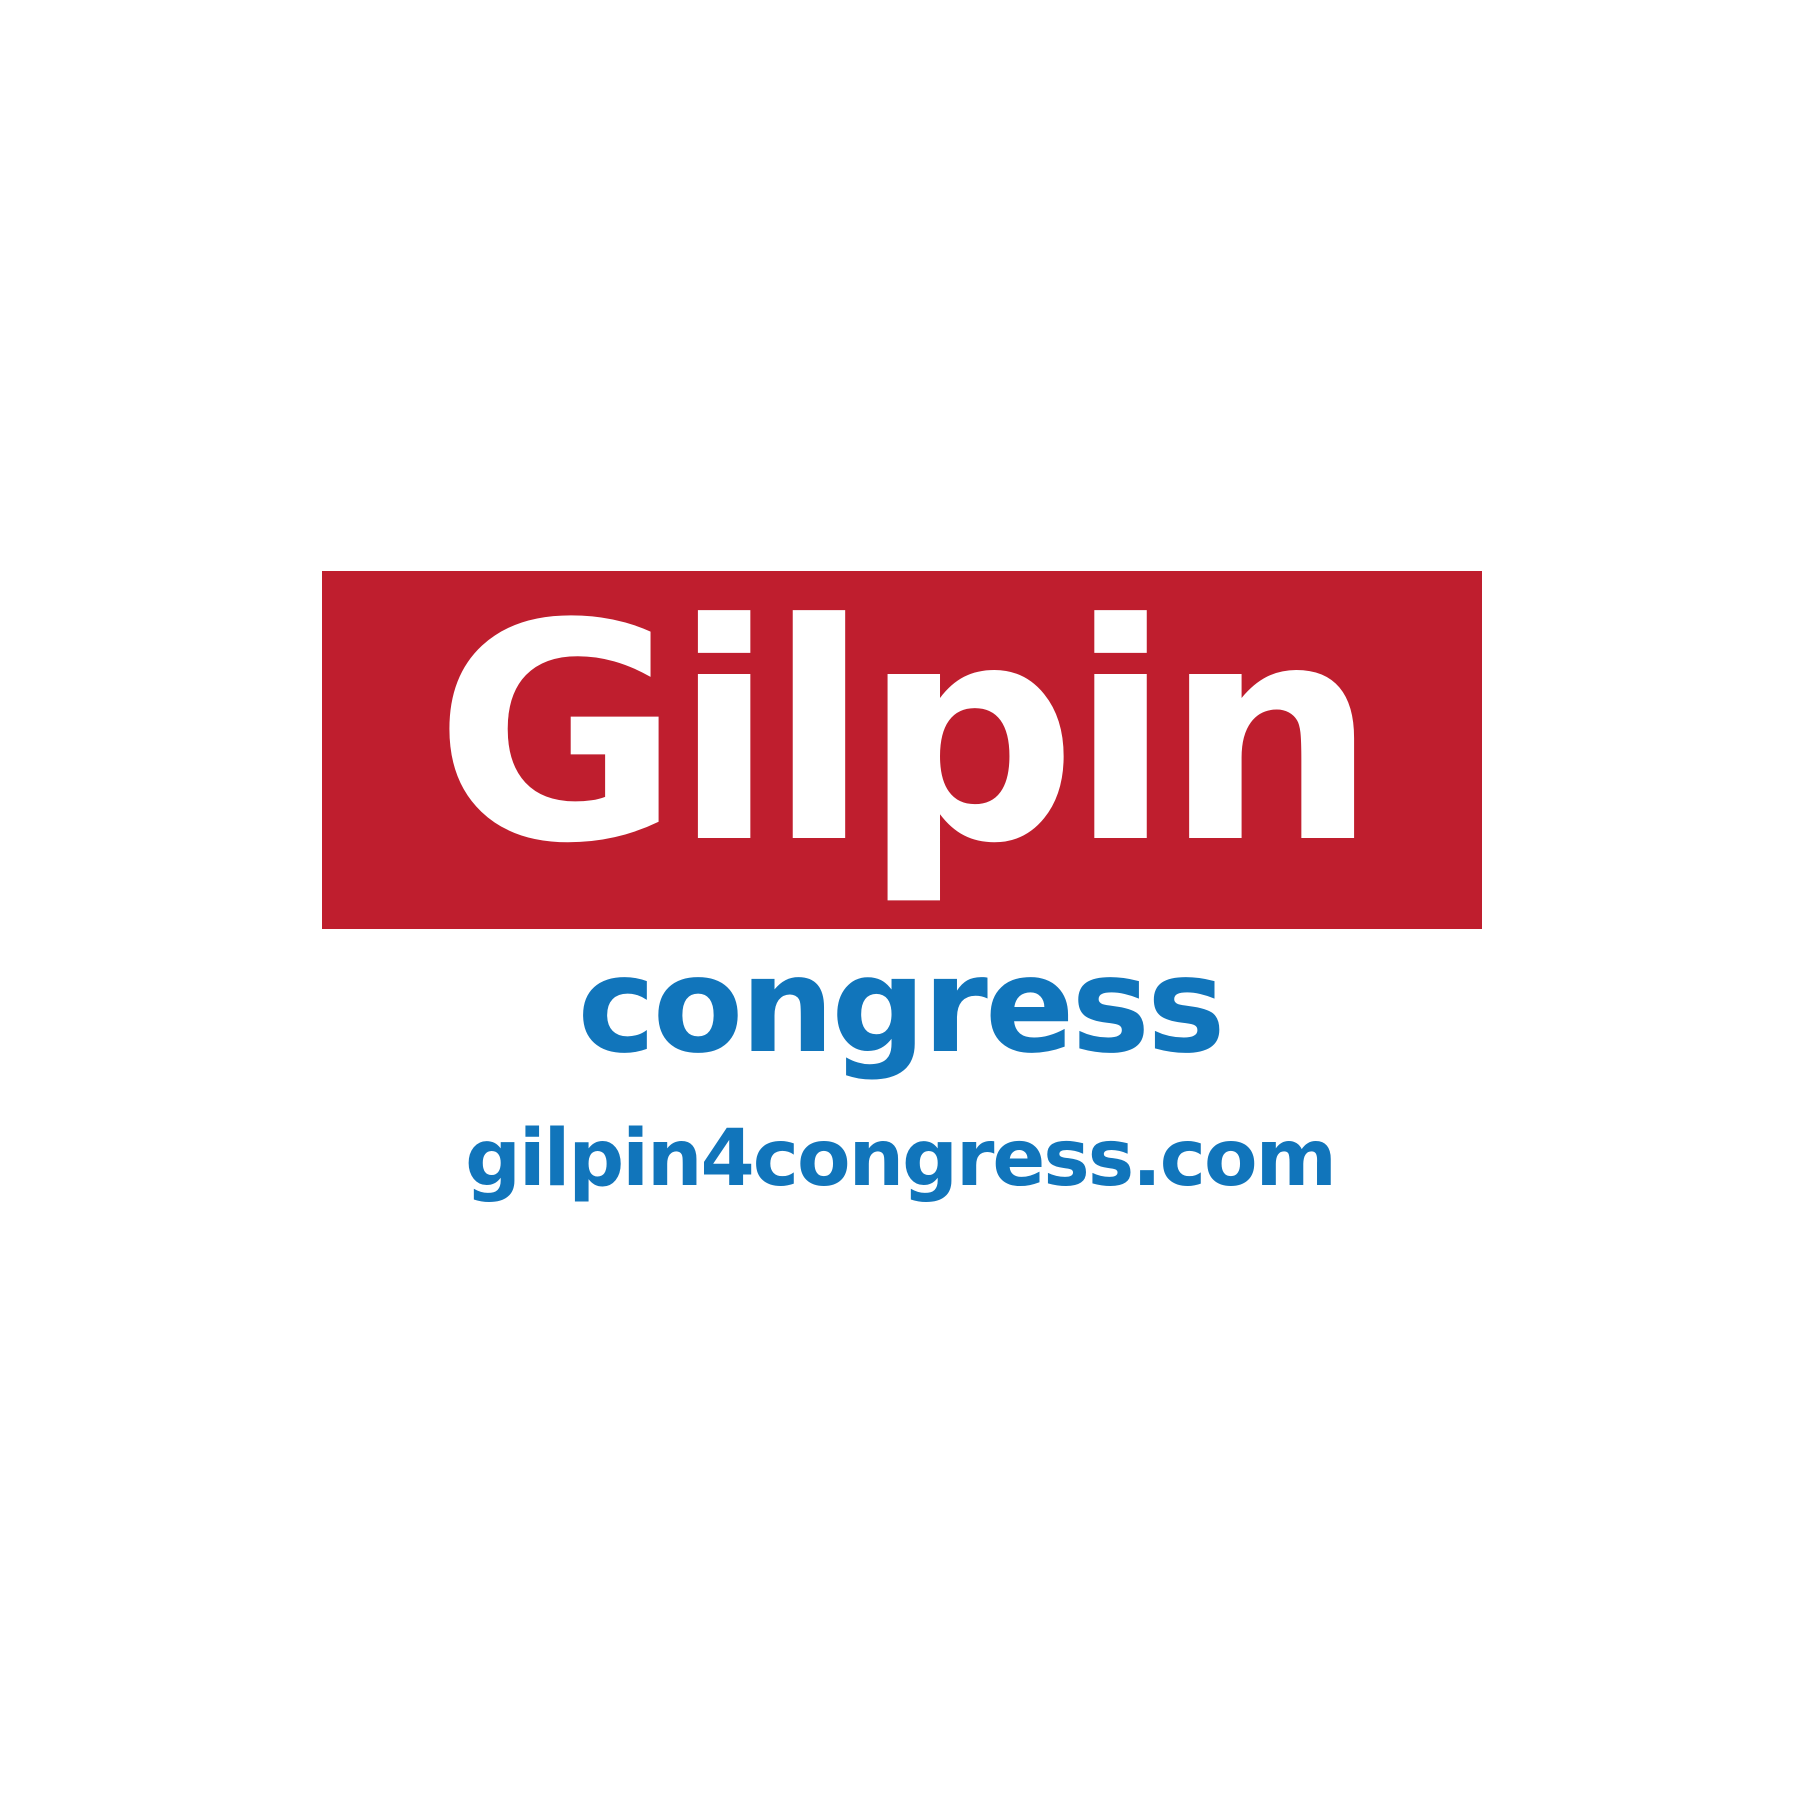 The height and width of the screenshot is (1800, 1800). Describe the element at coordinates (901, 1006) in the screenshot. I see `office-subtitle: congress` at that location.